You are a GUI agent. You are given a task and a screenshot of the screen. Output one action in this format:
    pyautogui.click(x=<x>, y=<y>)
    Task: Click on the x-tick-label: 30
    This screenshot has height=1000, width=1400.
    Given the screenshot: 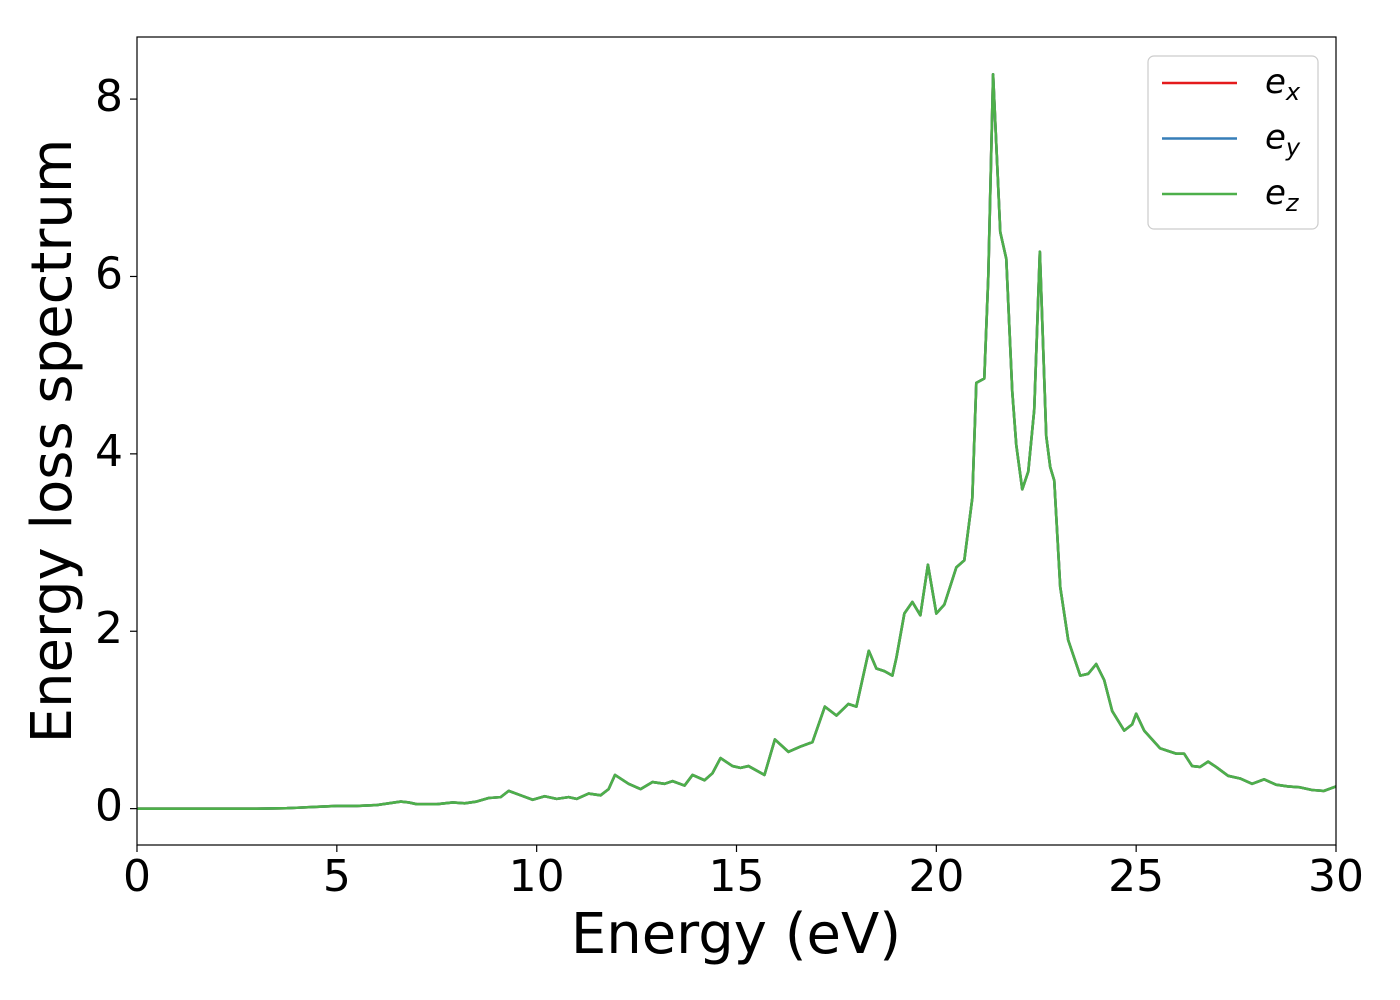 What is the action you would take?
    pyautogui.click(x=1336, y=876)
    